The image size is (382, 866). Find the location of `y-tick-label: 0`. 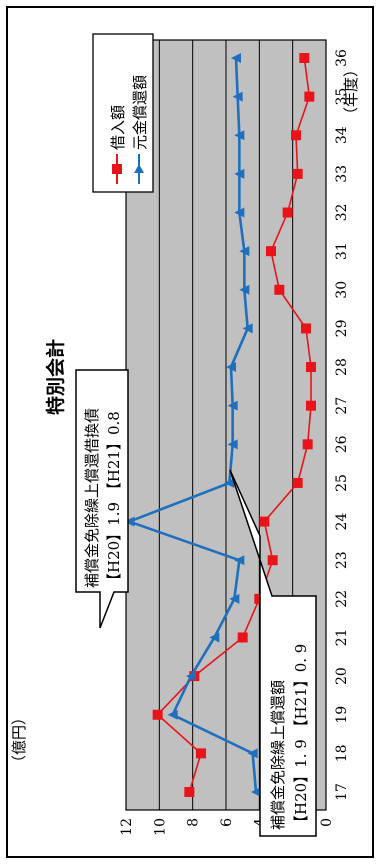

y-tick-label: 0 is located at coordinates (327, 822).